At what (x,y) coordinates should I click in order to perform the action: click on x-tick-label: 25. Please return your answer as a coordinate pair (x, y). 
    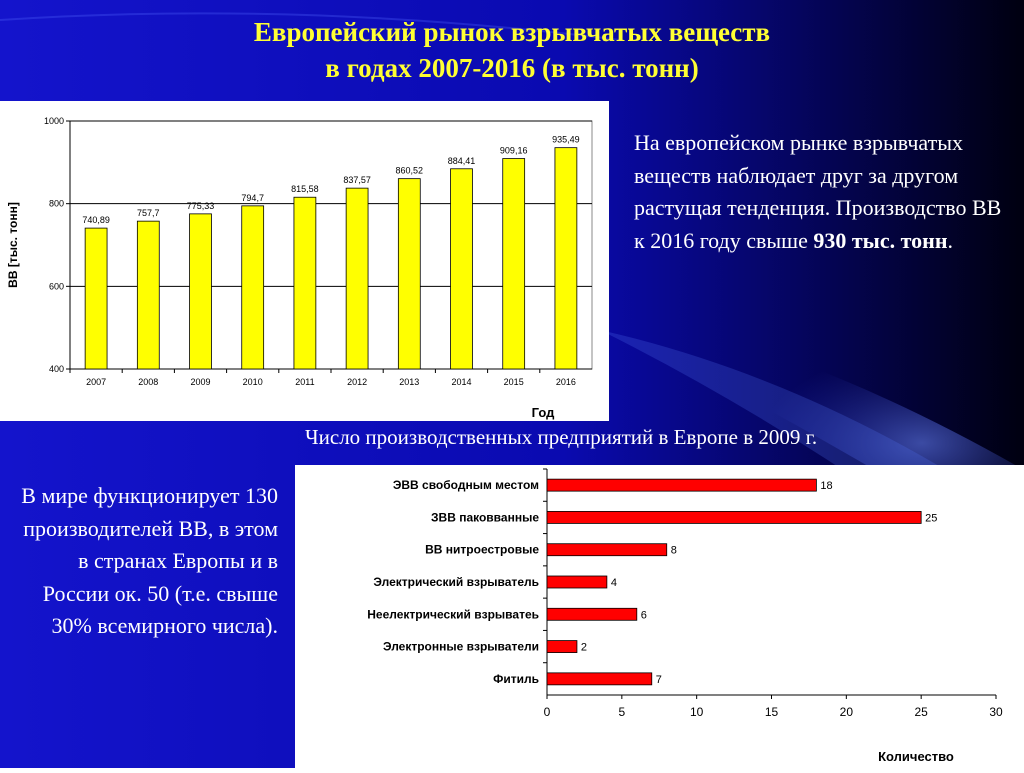
    Looking at the image, I should click on (921, 712).